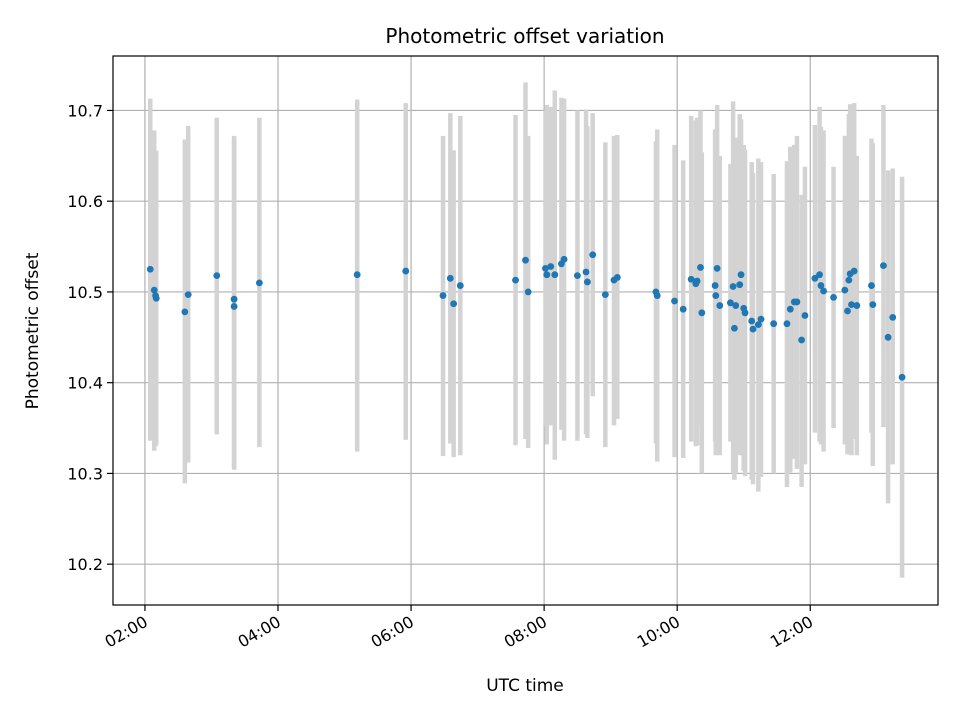 The height and width of the screenshot is (720, 960). What do you see at coordinates (85, 383) in the screenshot?
I see `y-tick-label: 10.4` at bounding box center [85, 383].